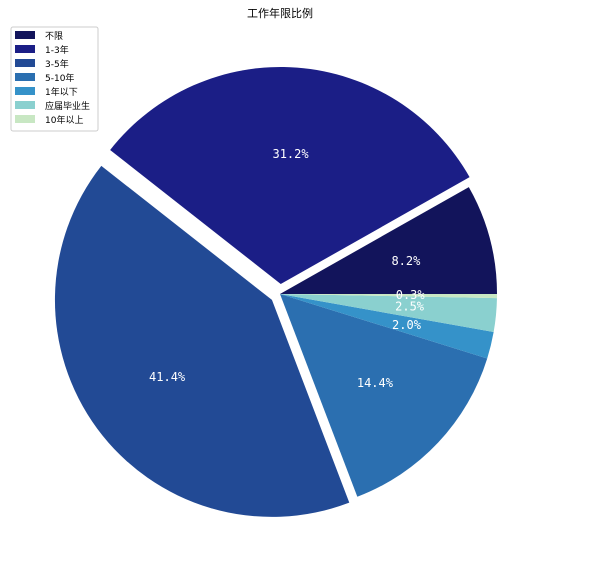 The height and width of the screenshot is (573, 594). Describe the element at coordinates (410, 307) in the screenshot. I see `slice-percent-label: 2.5%` at that location.